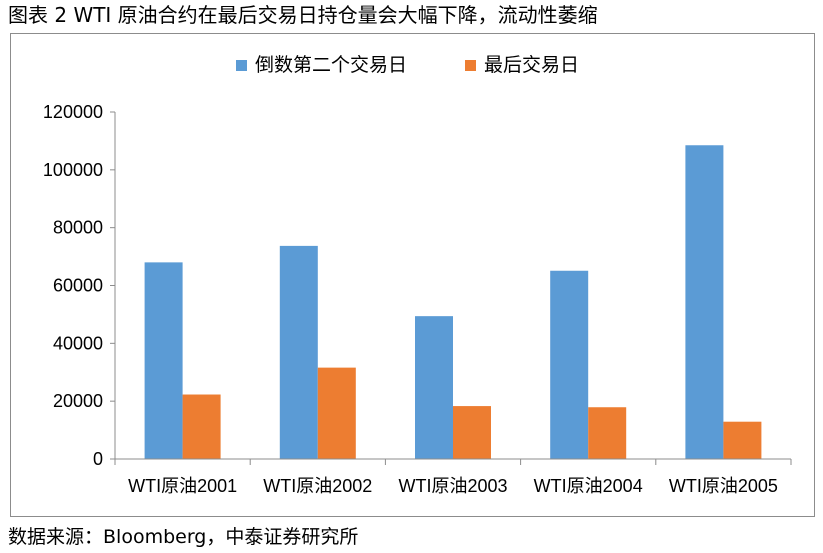 The width and height of the screenshot is (823, 553). Describe the element at coordinates (183, 537) in the screenshot. I see `data-source-note: 数据来源：Bloomberg，中泰证券研究所` at that location.